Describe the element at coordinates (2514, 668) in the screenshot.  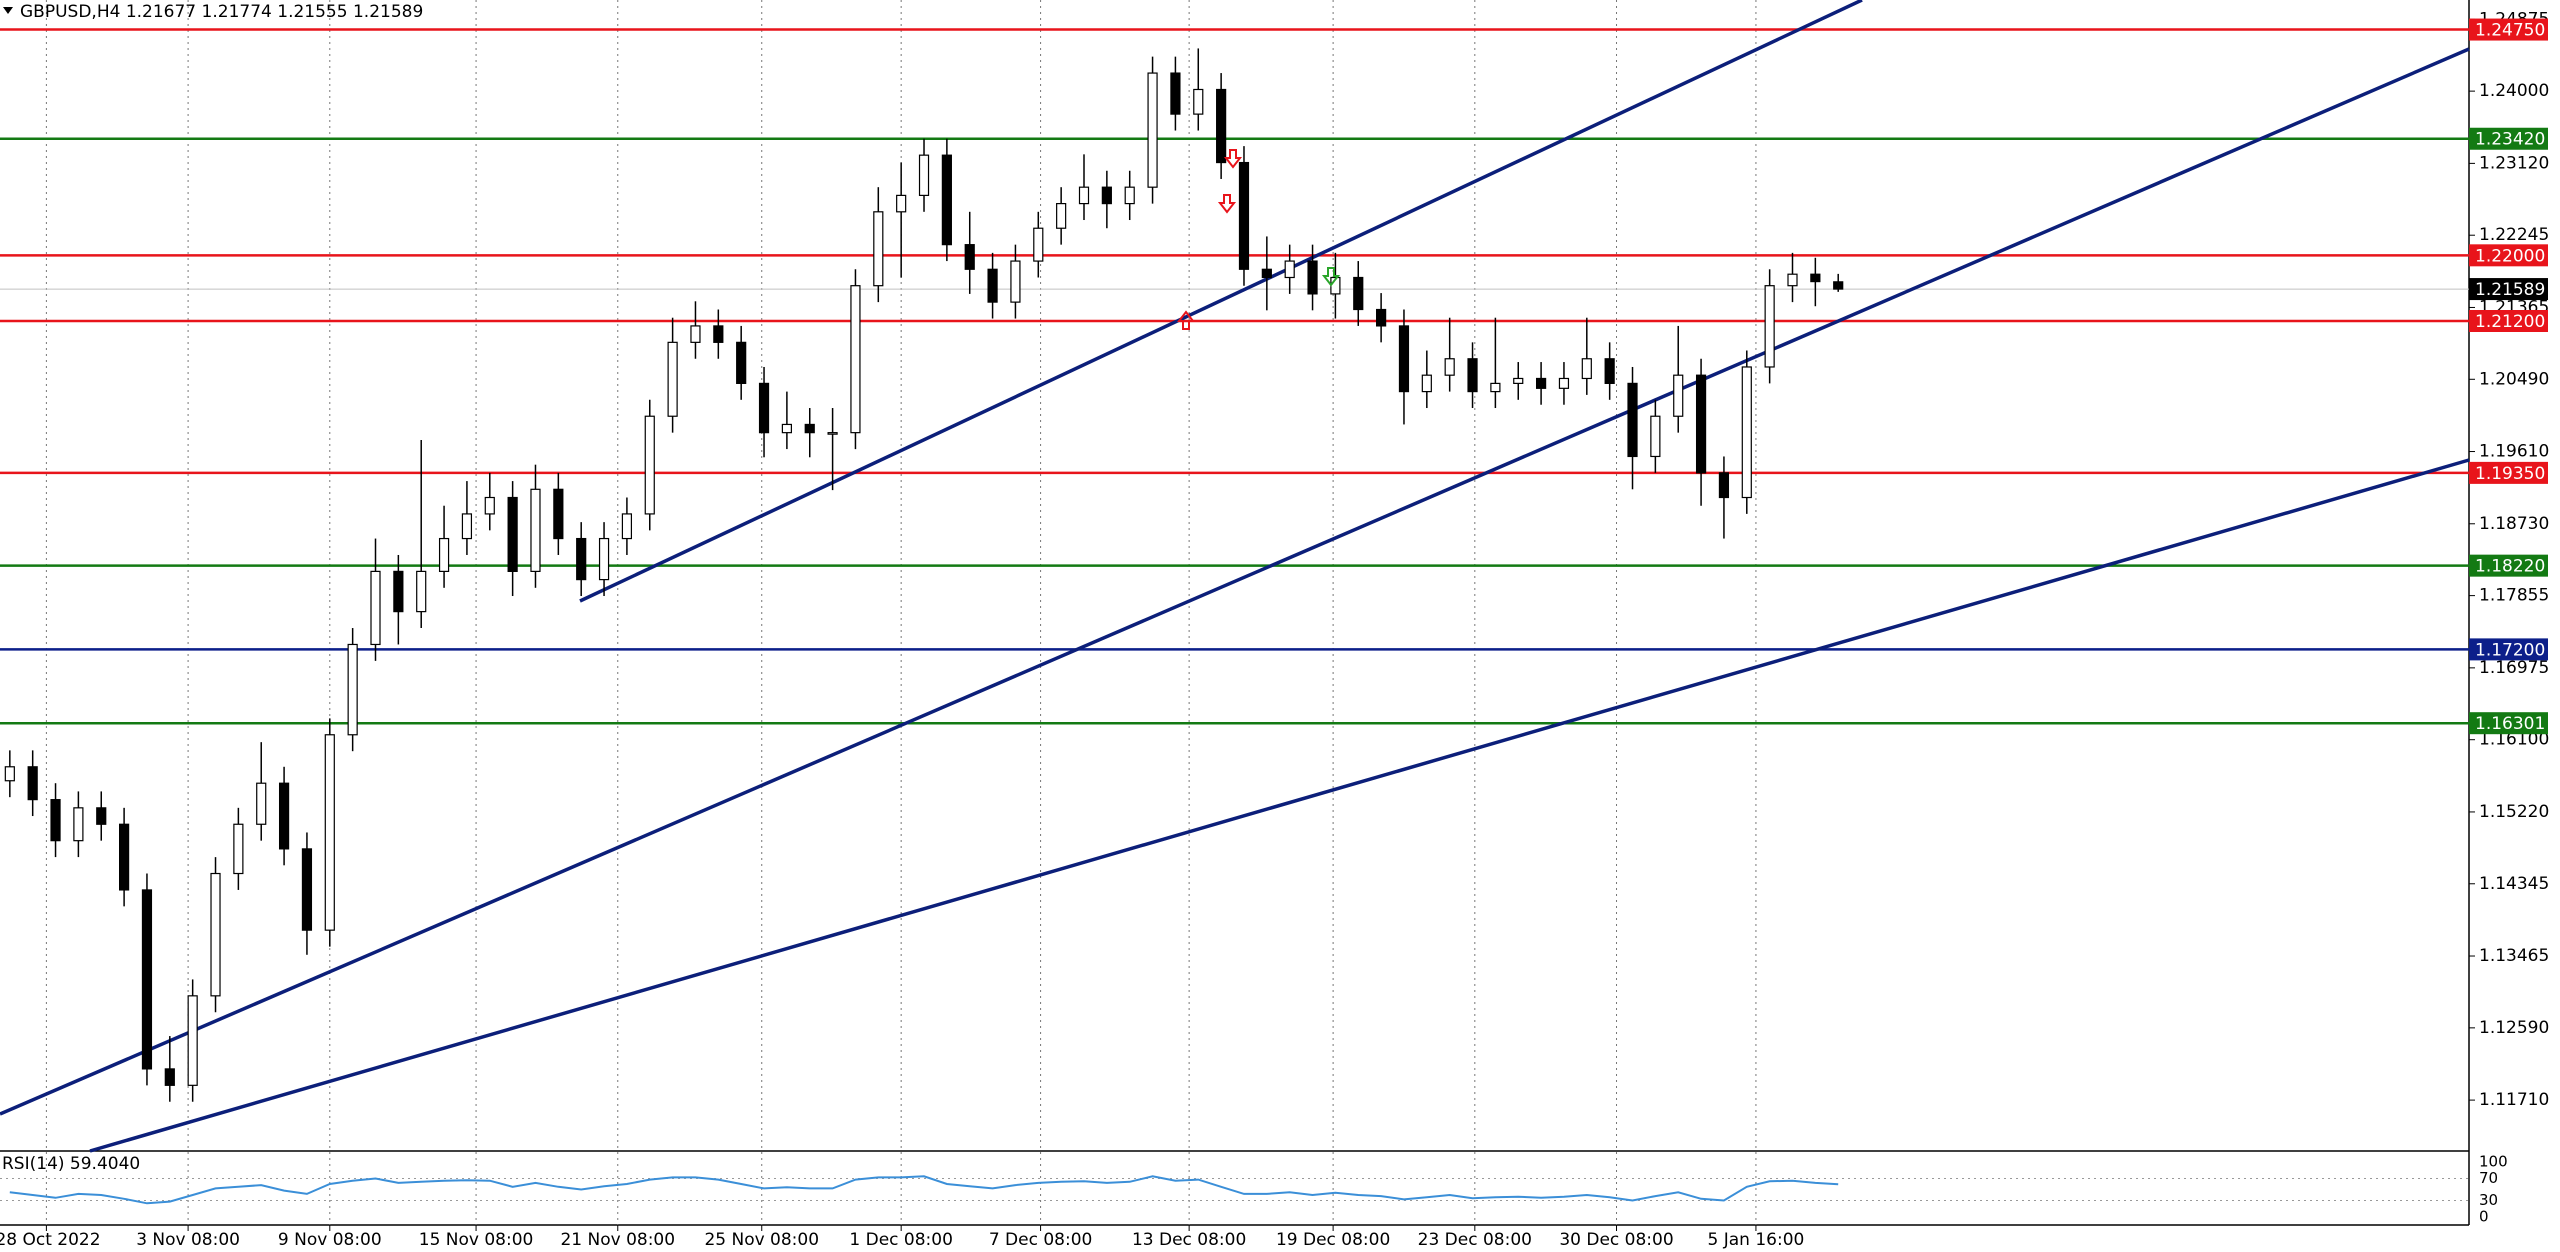
I see `y-tick-label: 1.16975` at that location.